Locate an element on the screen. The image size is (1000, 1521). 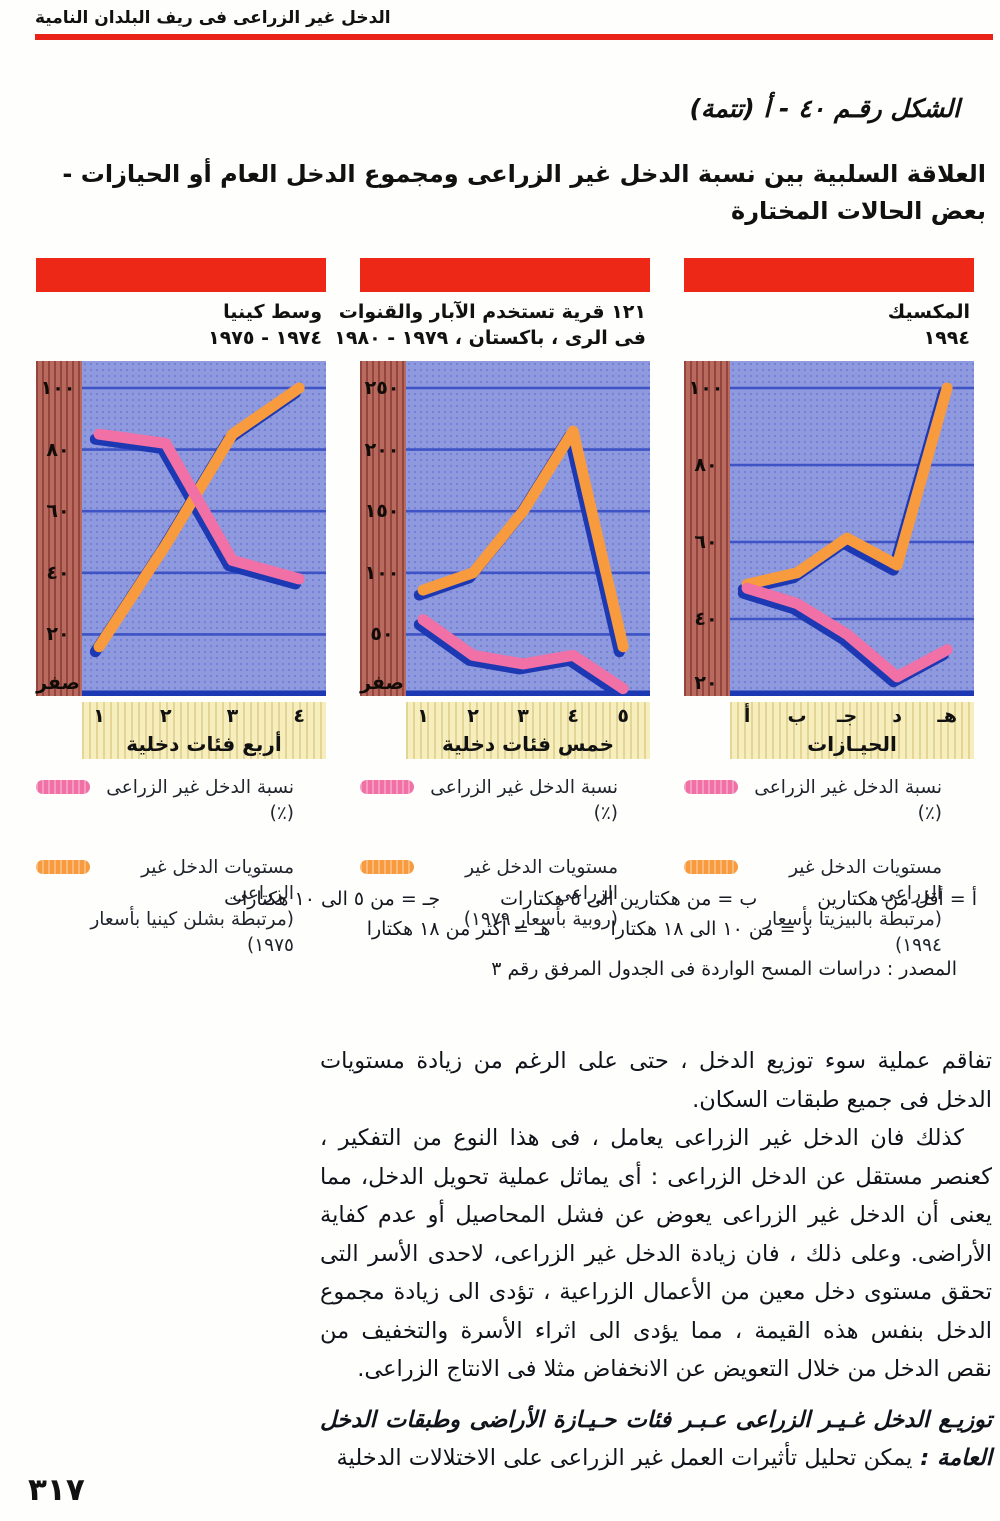
y-axis-band: ٢٥٠ ٢٠٠ ١٥٠ ١٠٠ ٥٠ صفر is located at coordinates (383, 528).